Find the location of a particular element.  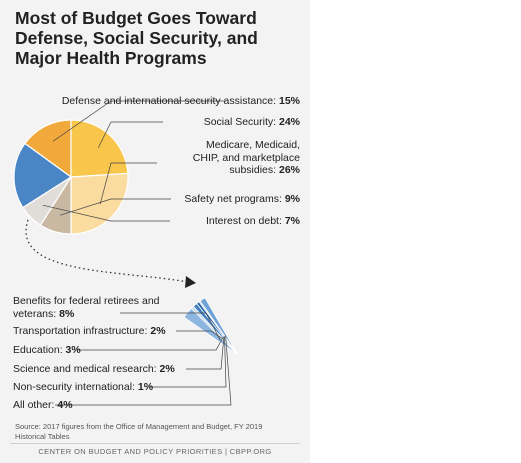

slice-all-other is located at coordinates (219, 326).